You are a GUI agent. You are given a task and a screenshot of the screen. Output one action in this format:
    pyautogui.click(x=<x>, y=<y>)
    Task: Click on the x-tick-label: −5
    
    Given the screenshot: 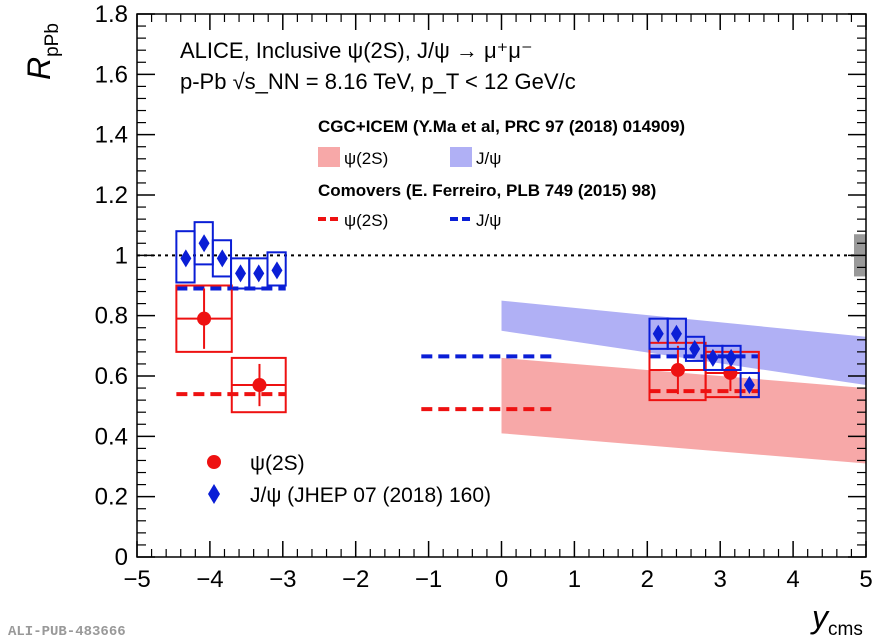 What is the action you would take?
    pyautogui.click(x=136, y=579)
    